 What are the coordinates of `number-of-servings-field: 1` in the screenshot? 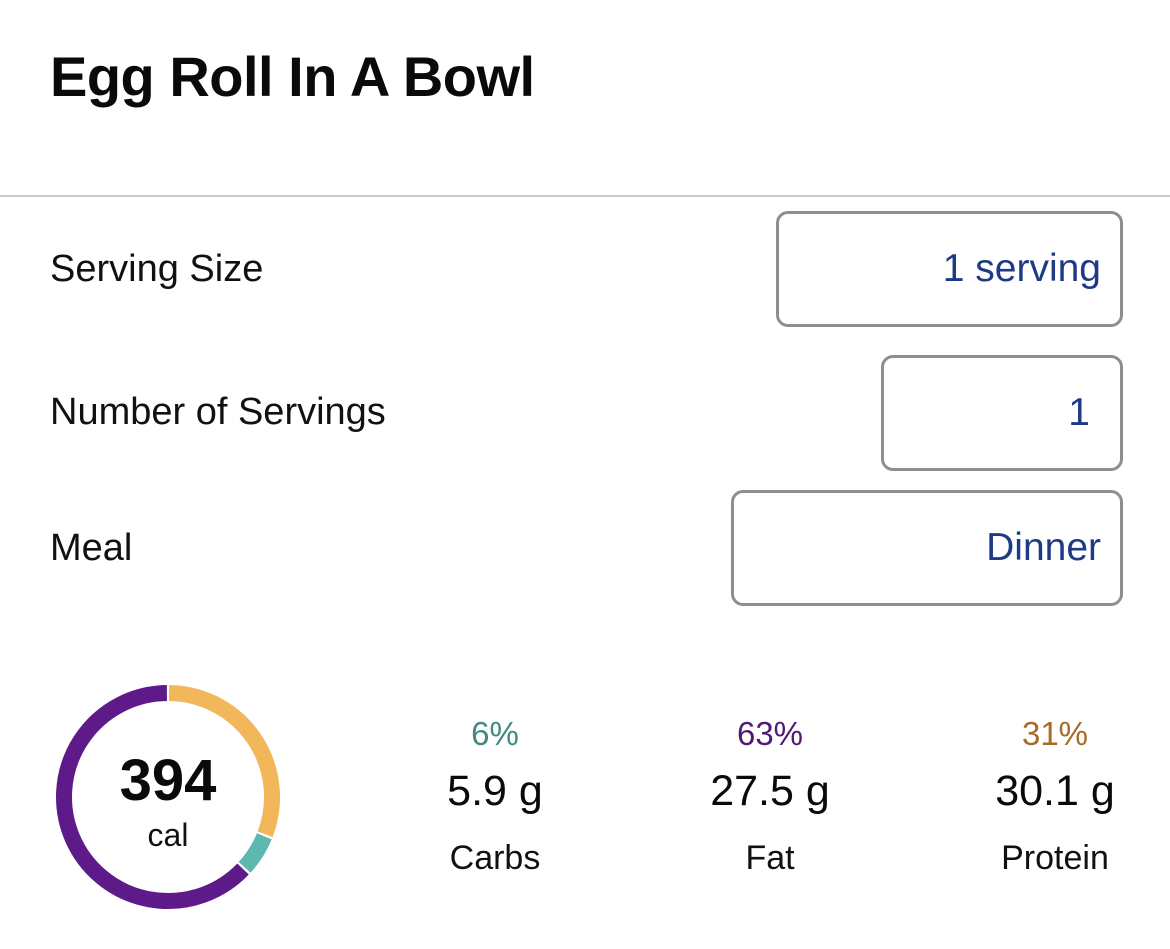 It's located at (1002, 413).